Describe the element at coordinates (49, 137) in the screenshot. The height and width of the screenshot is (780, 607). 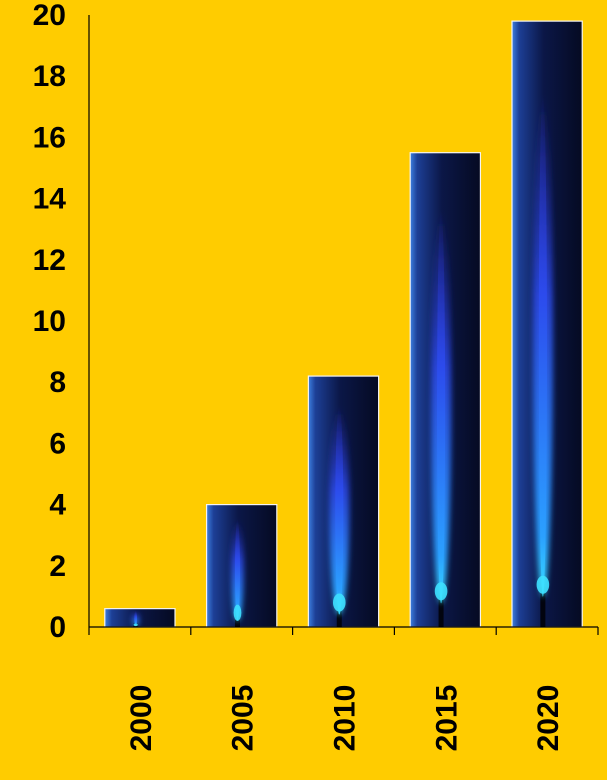
I see `y-tick-label: 16` at that location.